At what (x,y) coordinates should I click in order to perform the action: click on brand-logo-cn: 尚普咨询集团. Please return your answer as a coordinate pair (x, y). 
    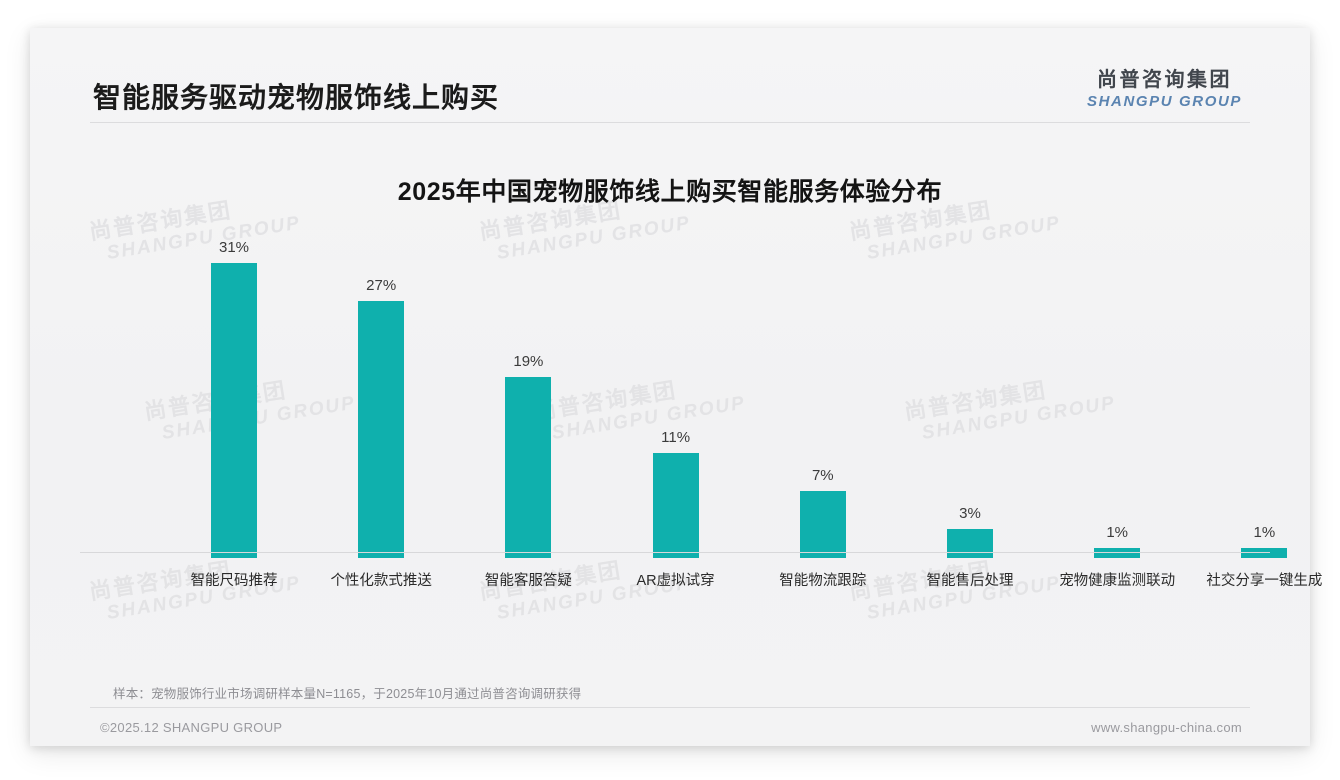
    Looking at the image, I should click on (1164, 80).